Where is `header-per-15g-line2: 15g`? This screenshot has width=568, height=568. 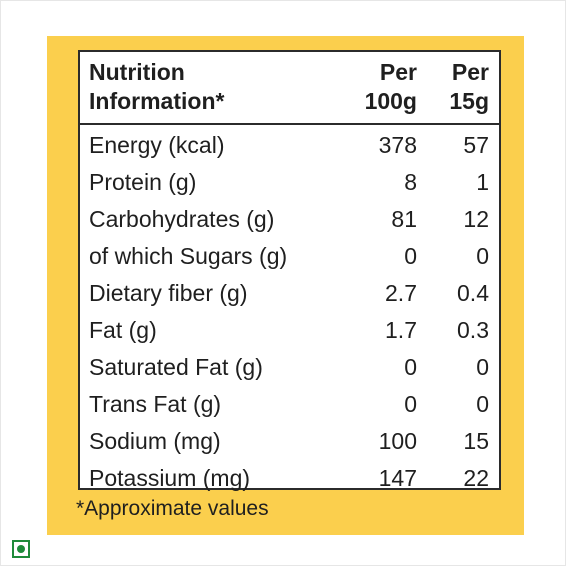
header-per-15g-line2: 15g is located at coordinates (469, 101).